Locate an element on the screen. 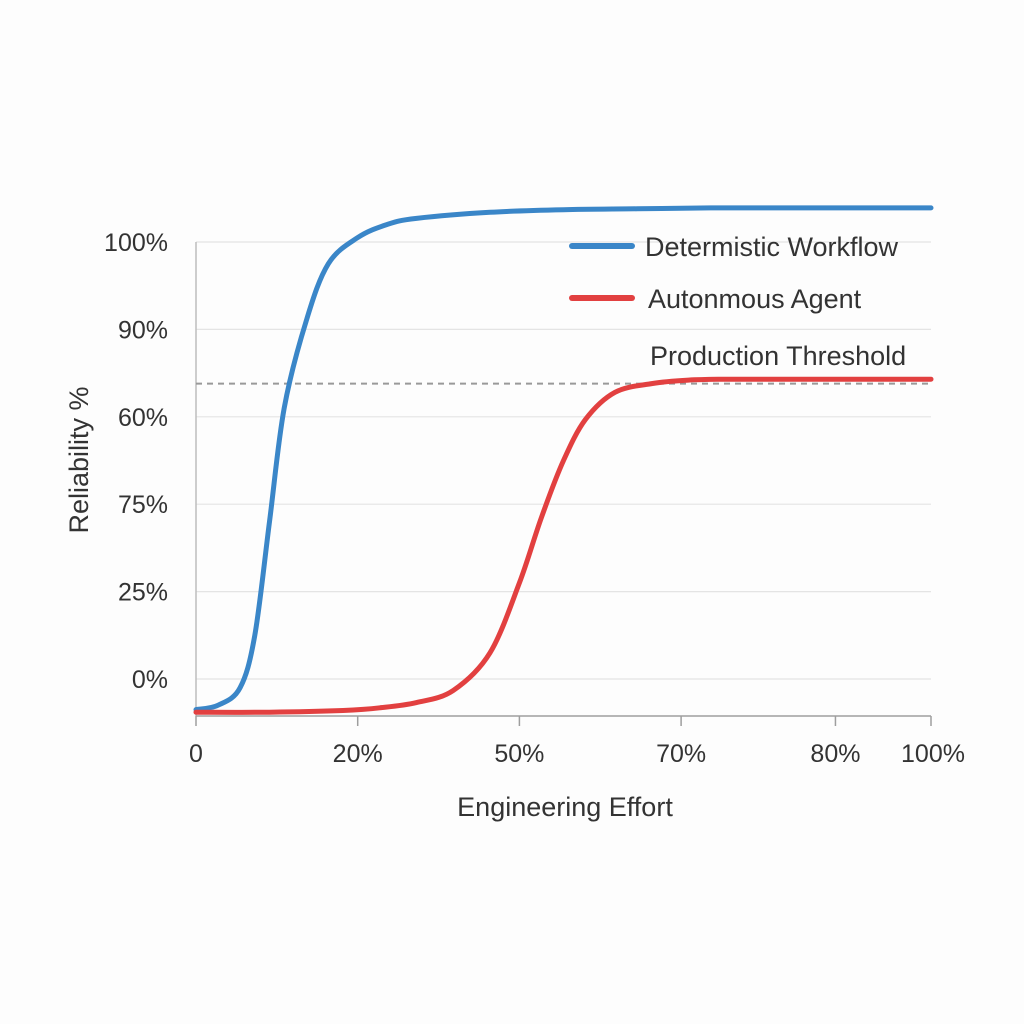 This screenshot has width=1024, height=1024. x-tick-label: 80% is located at coordinates (835, 754).